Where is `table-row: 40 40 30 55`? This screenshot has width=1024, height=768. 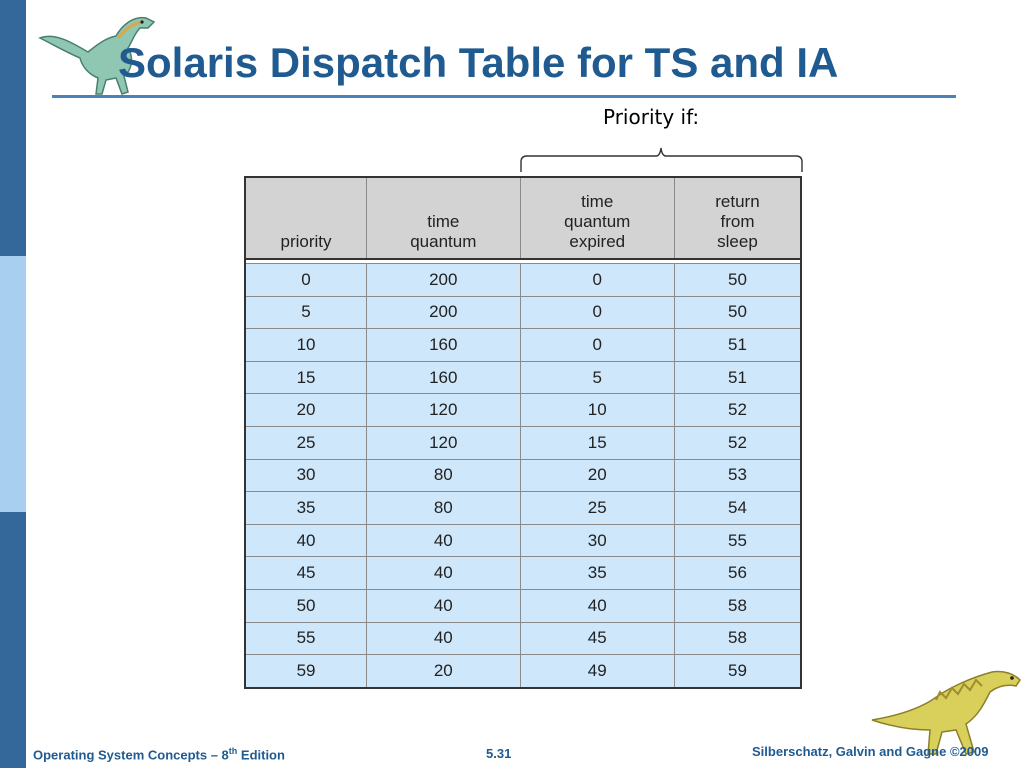 table-row: 40 40 30 55 is located at coordinates (523, 540).